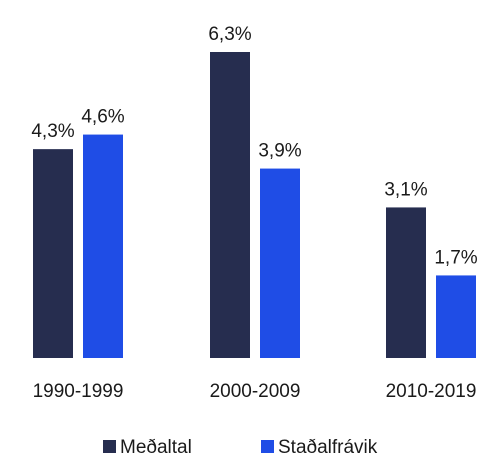 The image size is (502, 459). What do you see at coordinates (156, 447) in the screenshot?
I see `legend-label: Meðaltal` at bounding box center [156, 447].